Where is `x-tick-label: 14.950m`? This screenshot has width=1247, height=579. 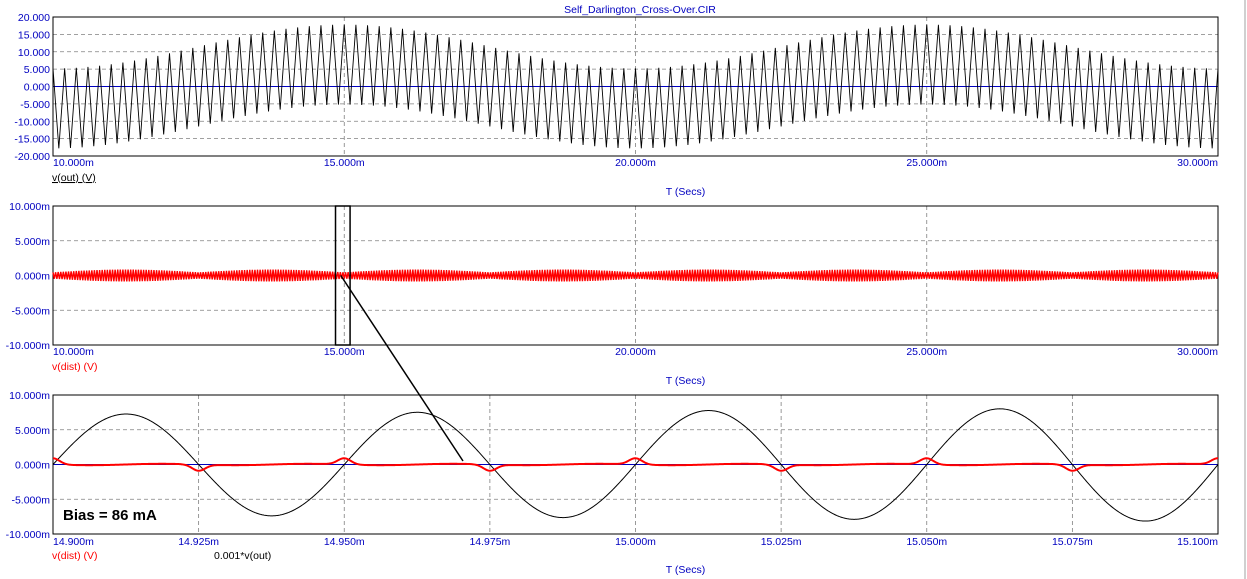 x-tick-label: 14.950m is located at coordinates (344, 542).